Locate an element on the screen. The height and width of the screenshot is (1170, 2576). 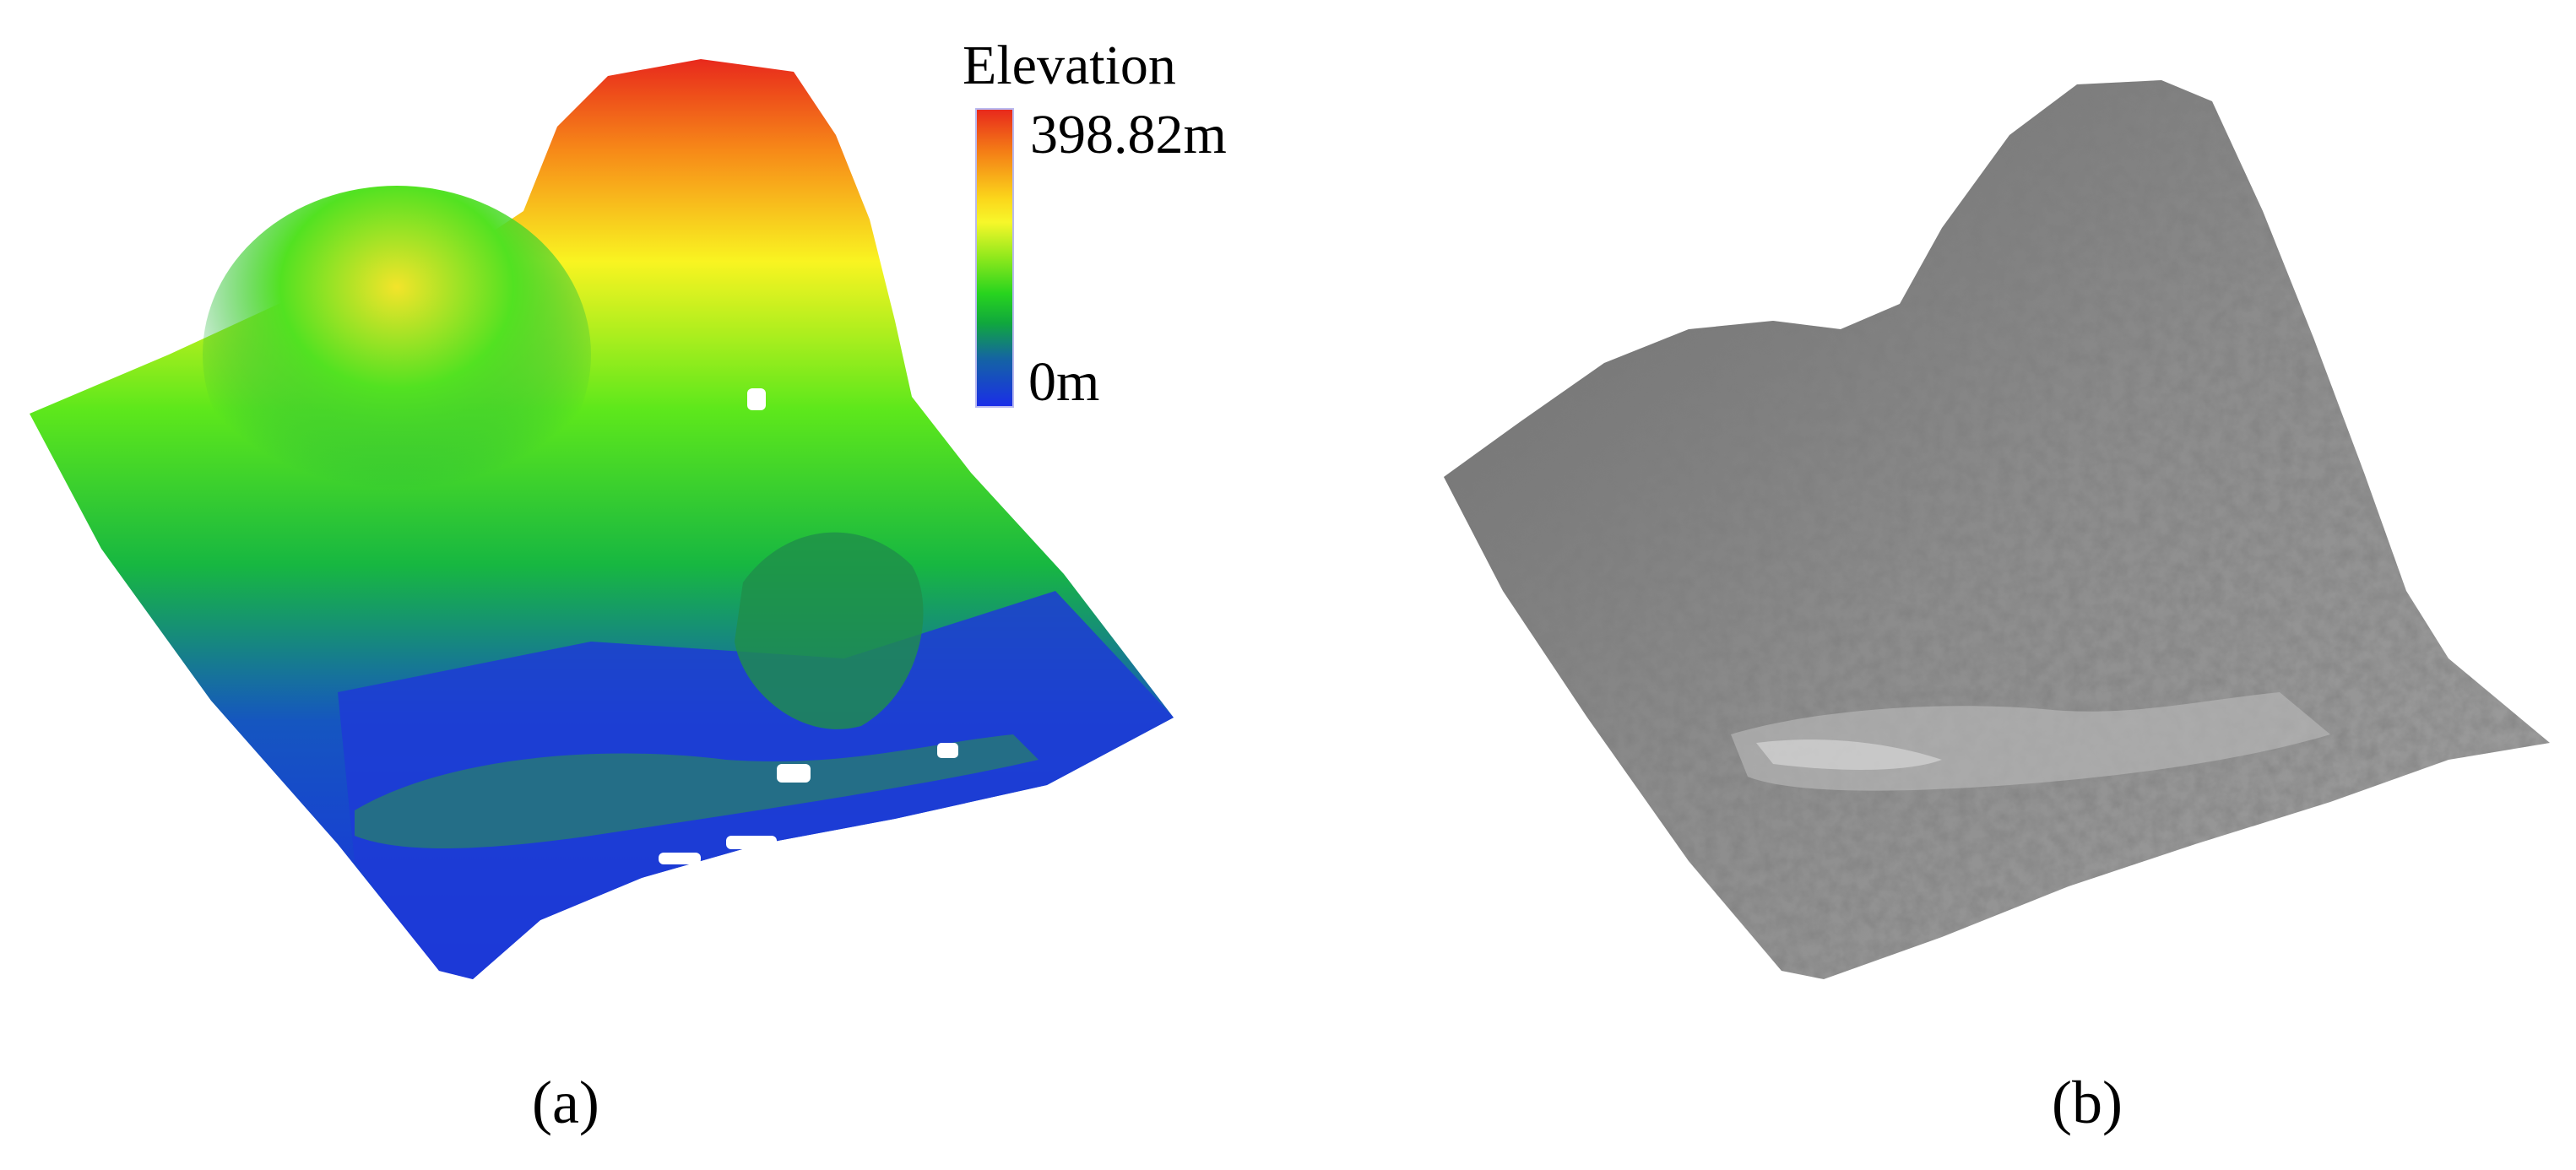
pointcloud-forest-strip is located at coordinates (697, 791).